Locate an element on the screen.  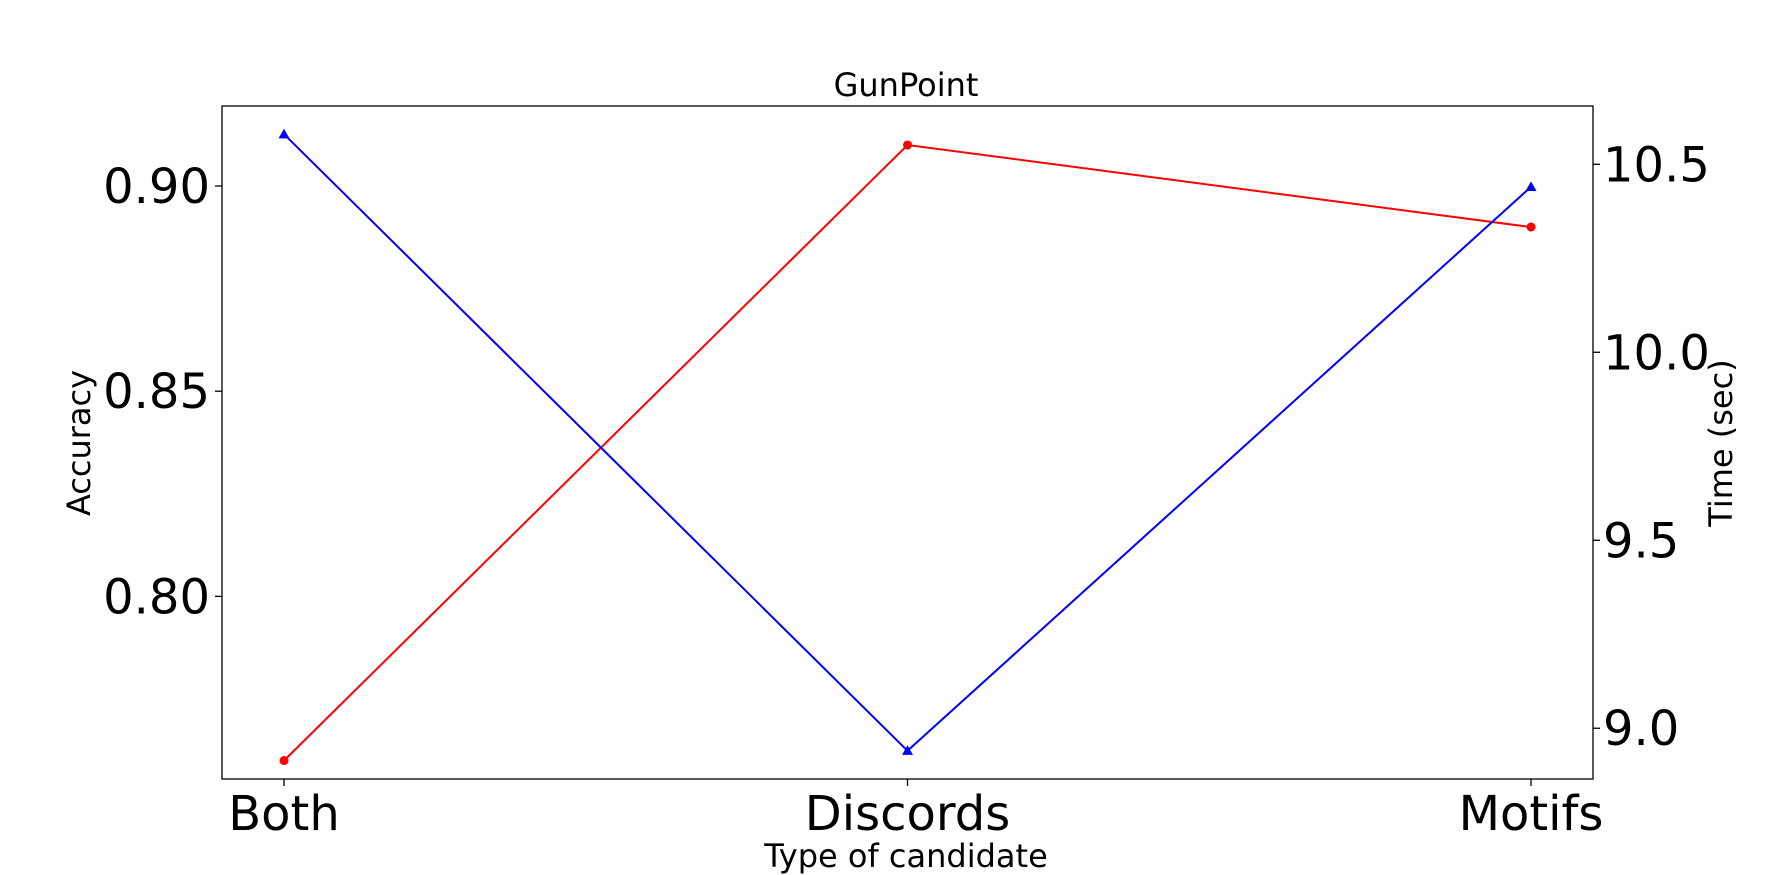
x-axis-label: Type of candidate is located at coordinates (905, 856).